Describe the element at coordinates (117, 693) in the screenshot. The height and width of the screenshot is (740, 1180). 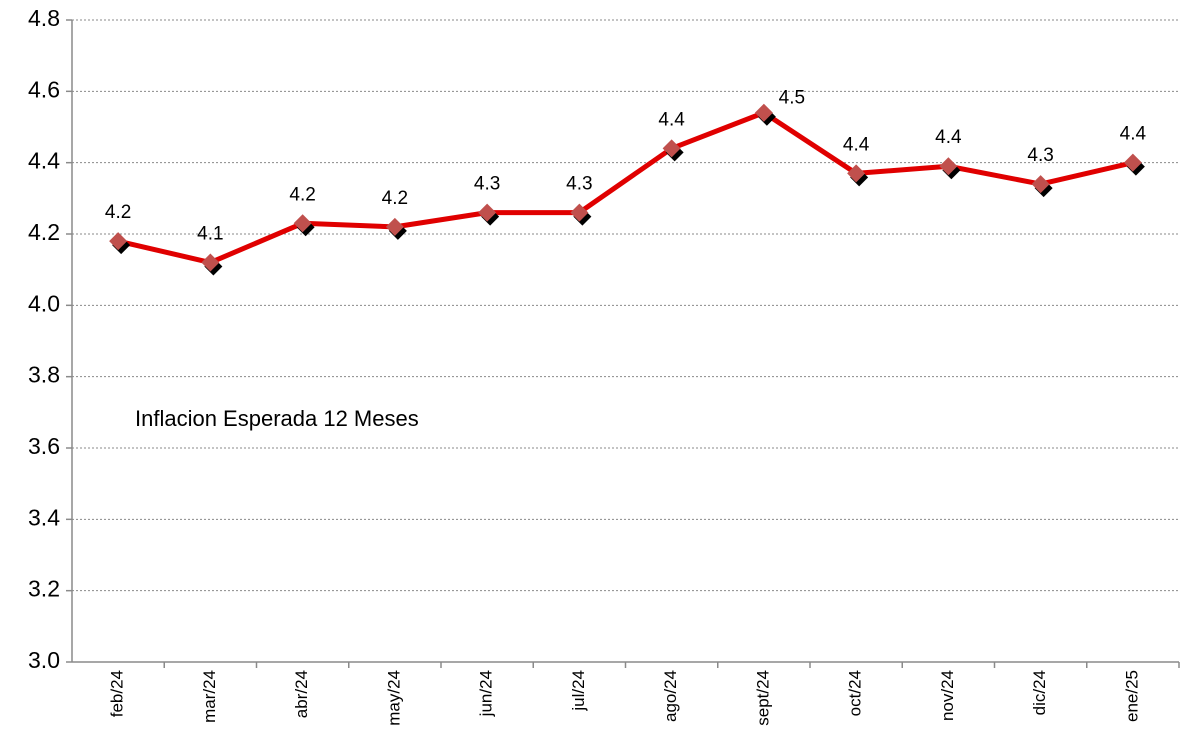
I see `x-tick-label: feb/24` at that location.